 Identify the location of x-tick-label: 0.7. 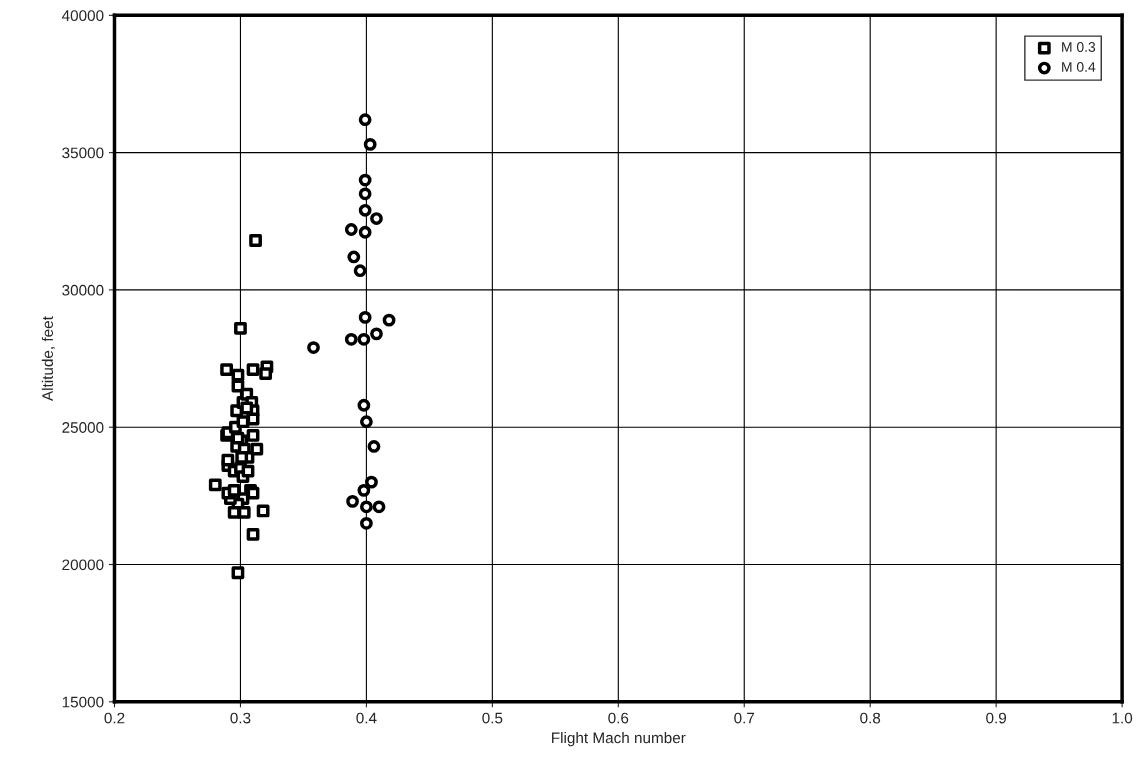
(744, 718).